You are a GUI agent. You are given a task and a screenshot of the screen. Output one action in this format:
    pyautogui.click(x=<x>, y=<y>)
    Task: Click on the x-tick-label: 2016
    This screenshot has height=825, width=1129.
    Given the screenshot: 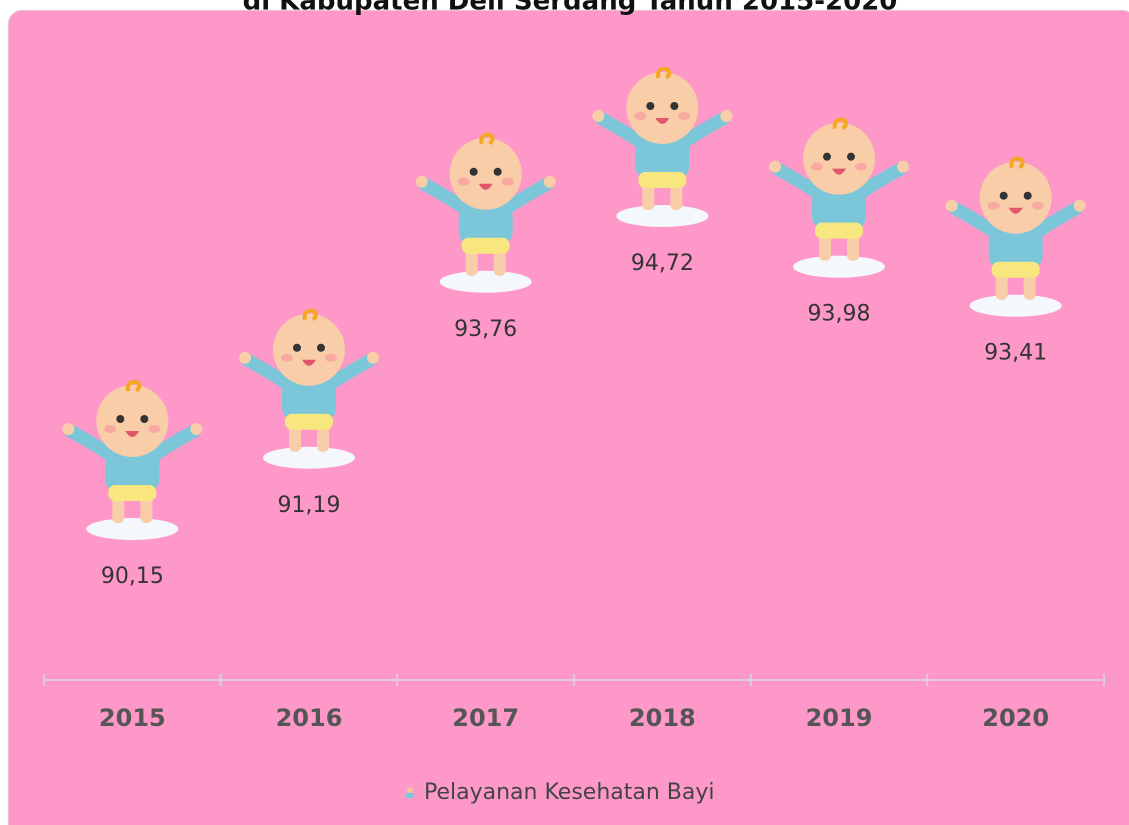 What is the action you would take?
    pyautogui.click(x=309, y=718)
    